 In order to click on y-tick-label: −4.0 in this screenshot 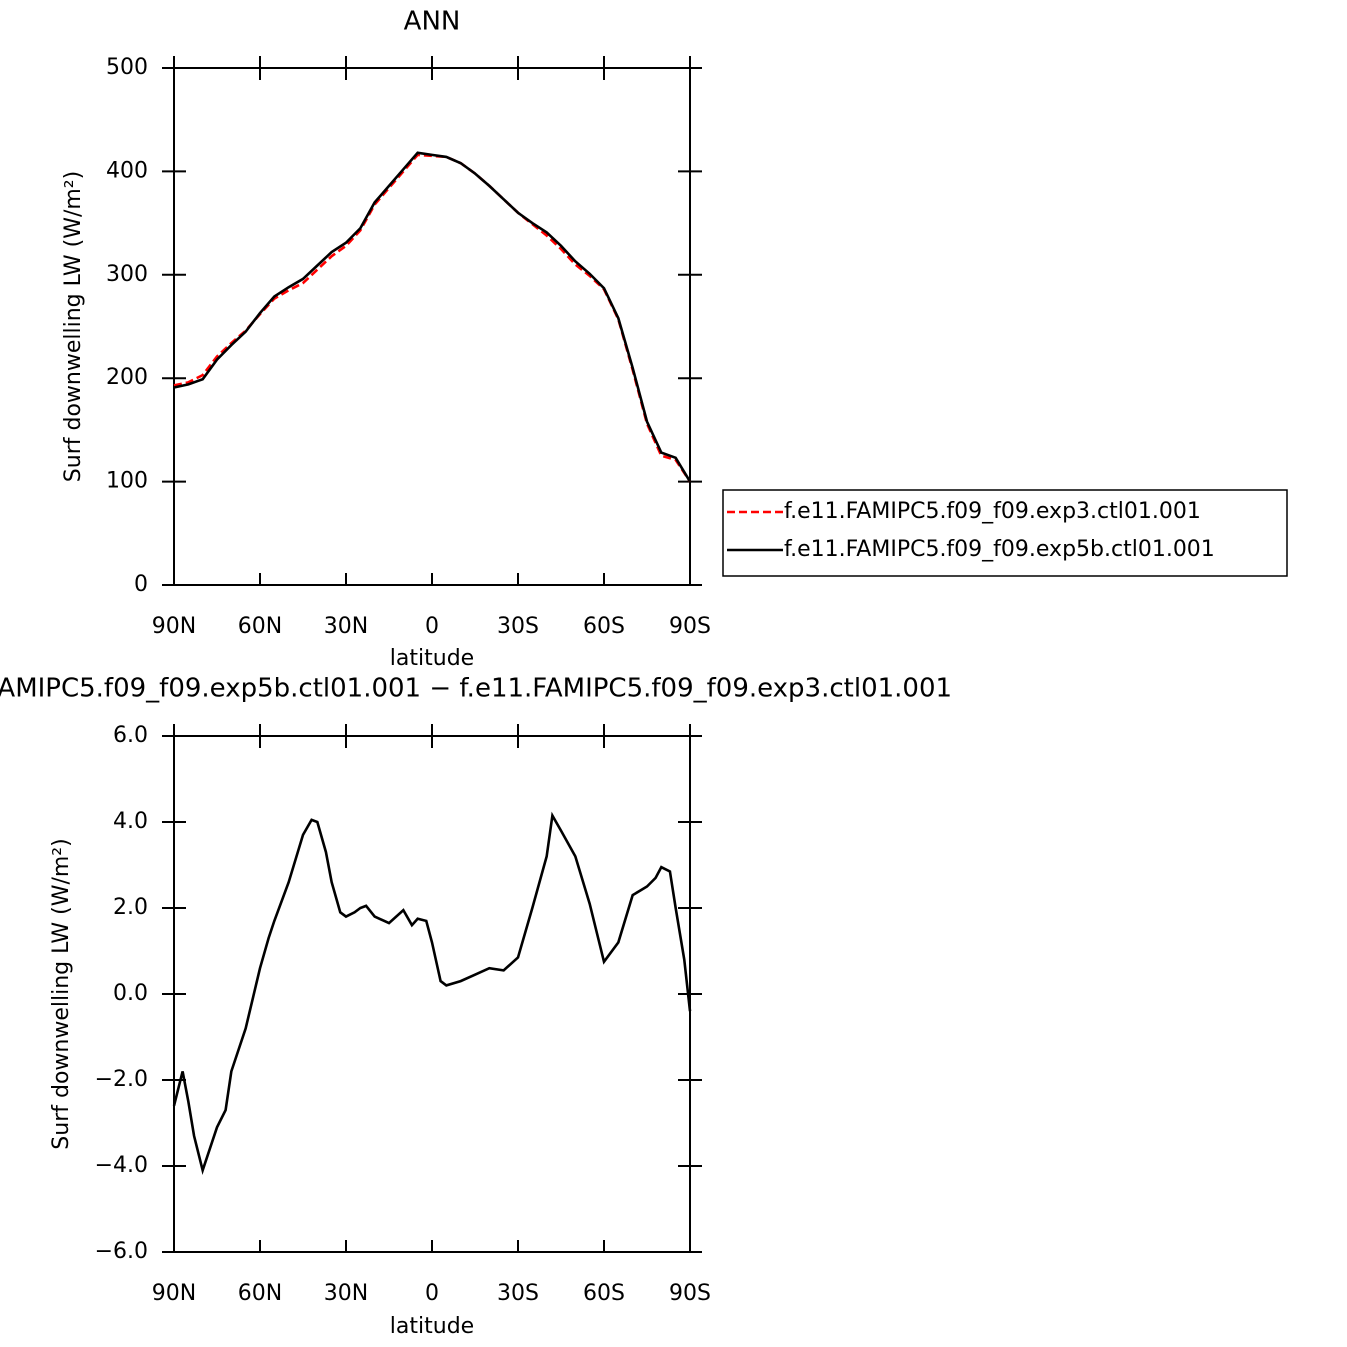, I will do `click(121, 1165)`.